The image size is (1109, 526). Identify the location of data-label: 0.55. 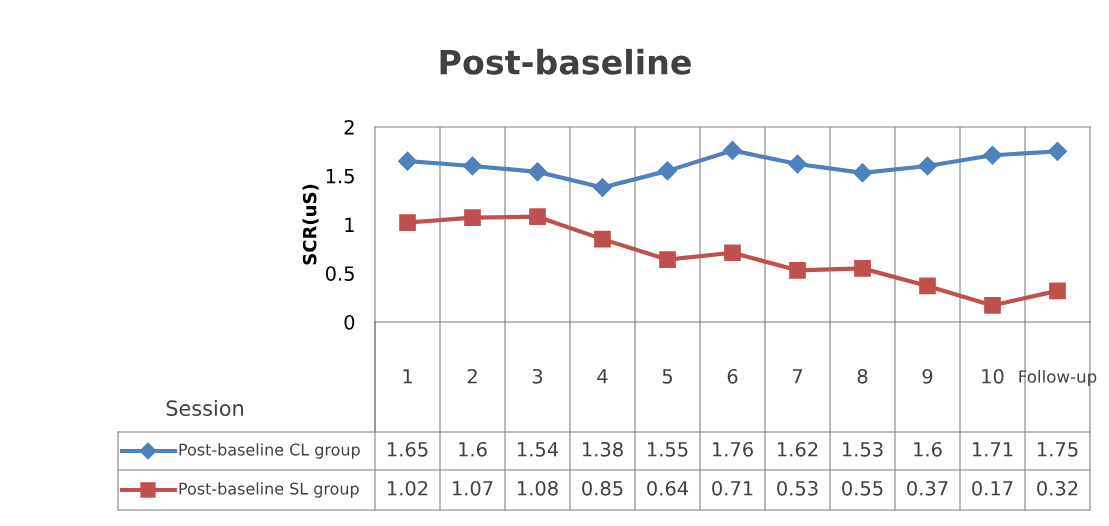
(862, 488).